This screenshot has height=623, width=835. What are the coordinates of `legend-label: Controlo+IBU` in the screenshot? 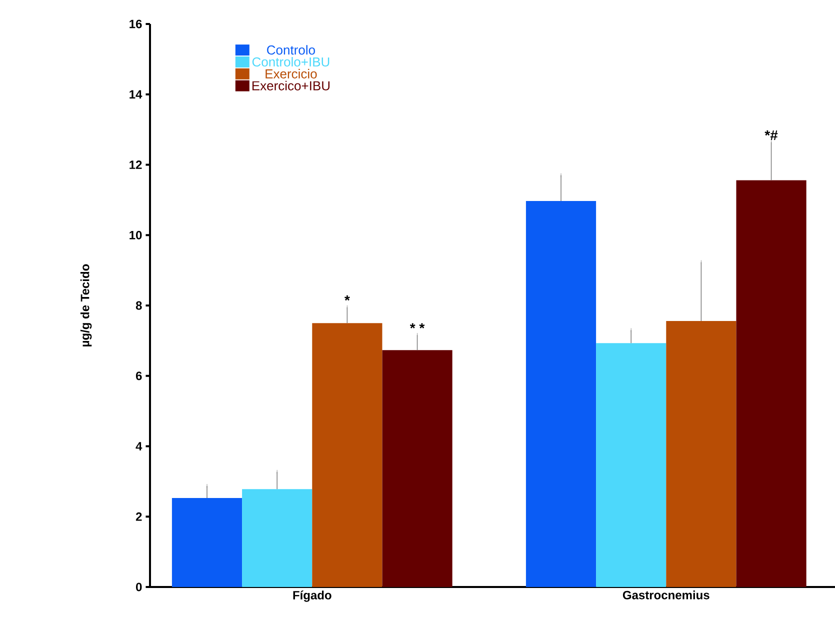 It's located at (291, 61).